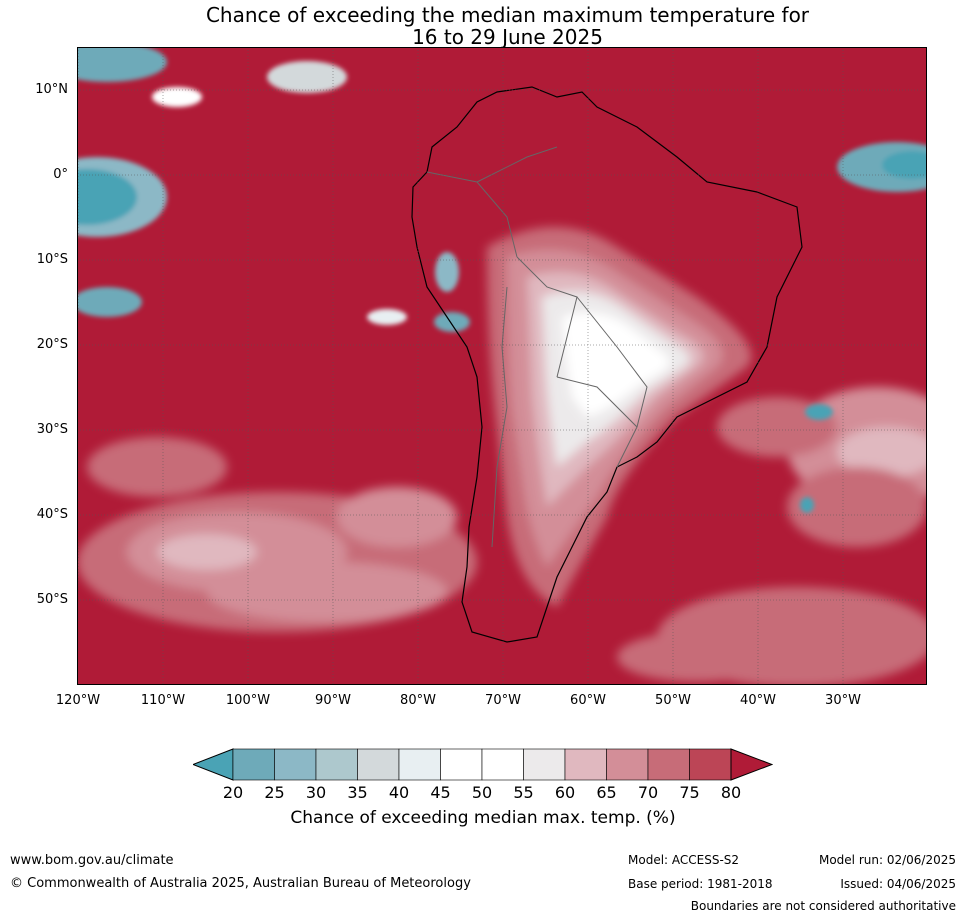 This screenshot has width=965, height=919. Describe the element at coordinates (731, 792) in the screenshot. I see `colorbar-tick: 80` at that location.